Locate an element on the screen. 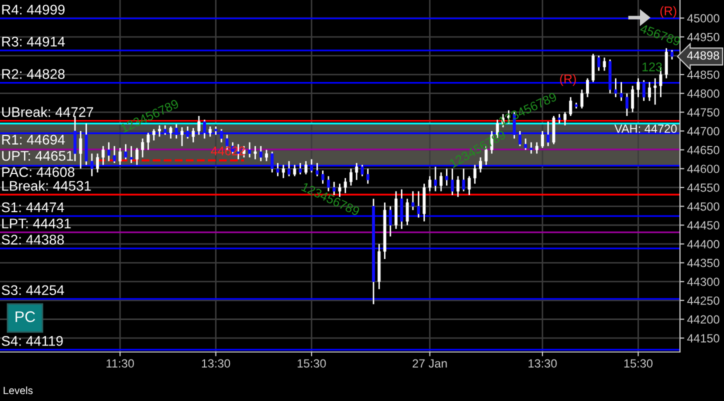  annotation: (R) is located at coordinates (668, 12).